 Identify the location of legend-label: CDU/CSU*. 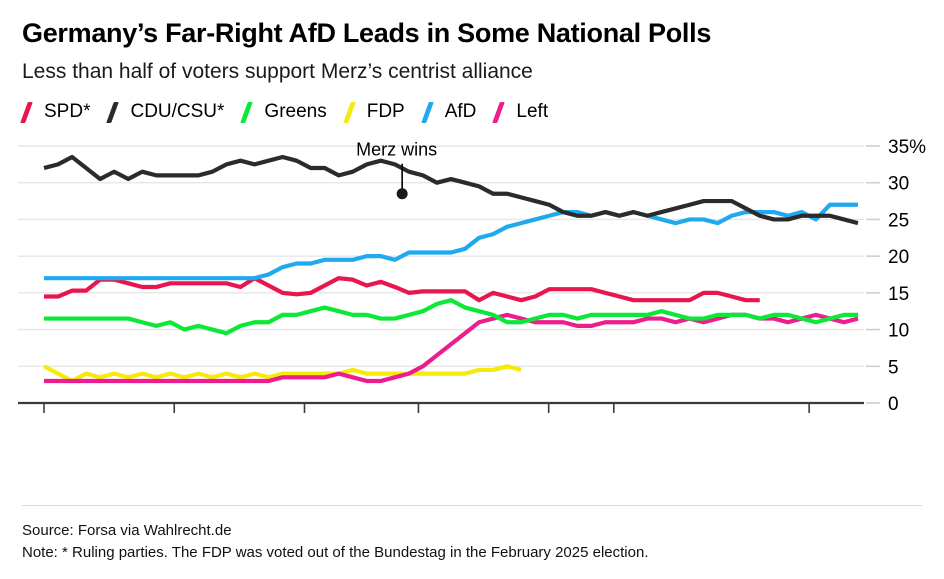
(177, 111).